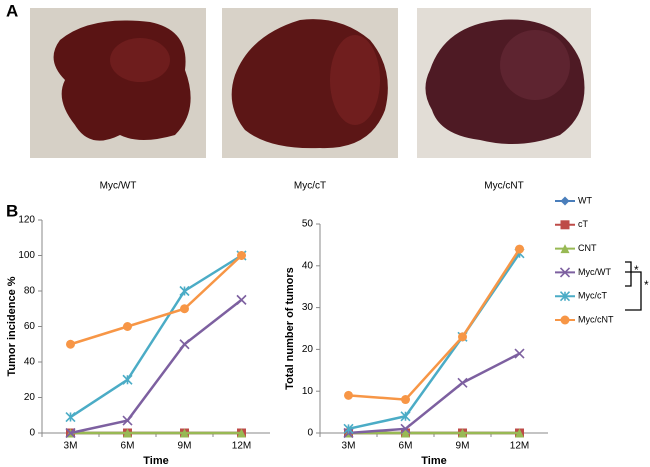  What do you see at coordinates (12, 210) in the screenshot?
I see `panel-label: B` at bounding box center [12, 210].